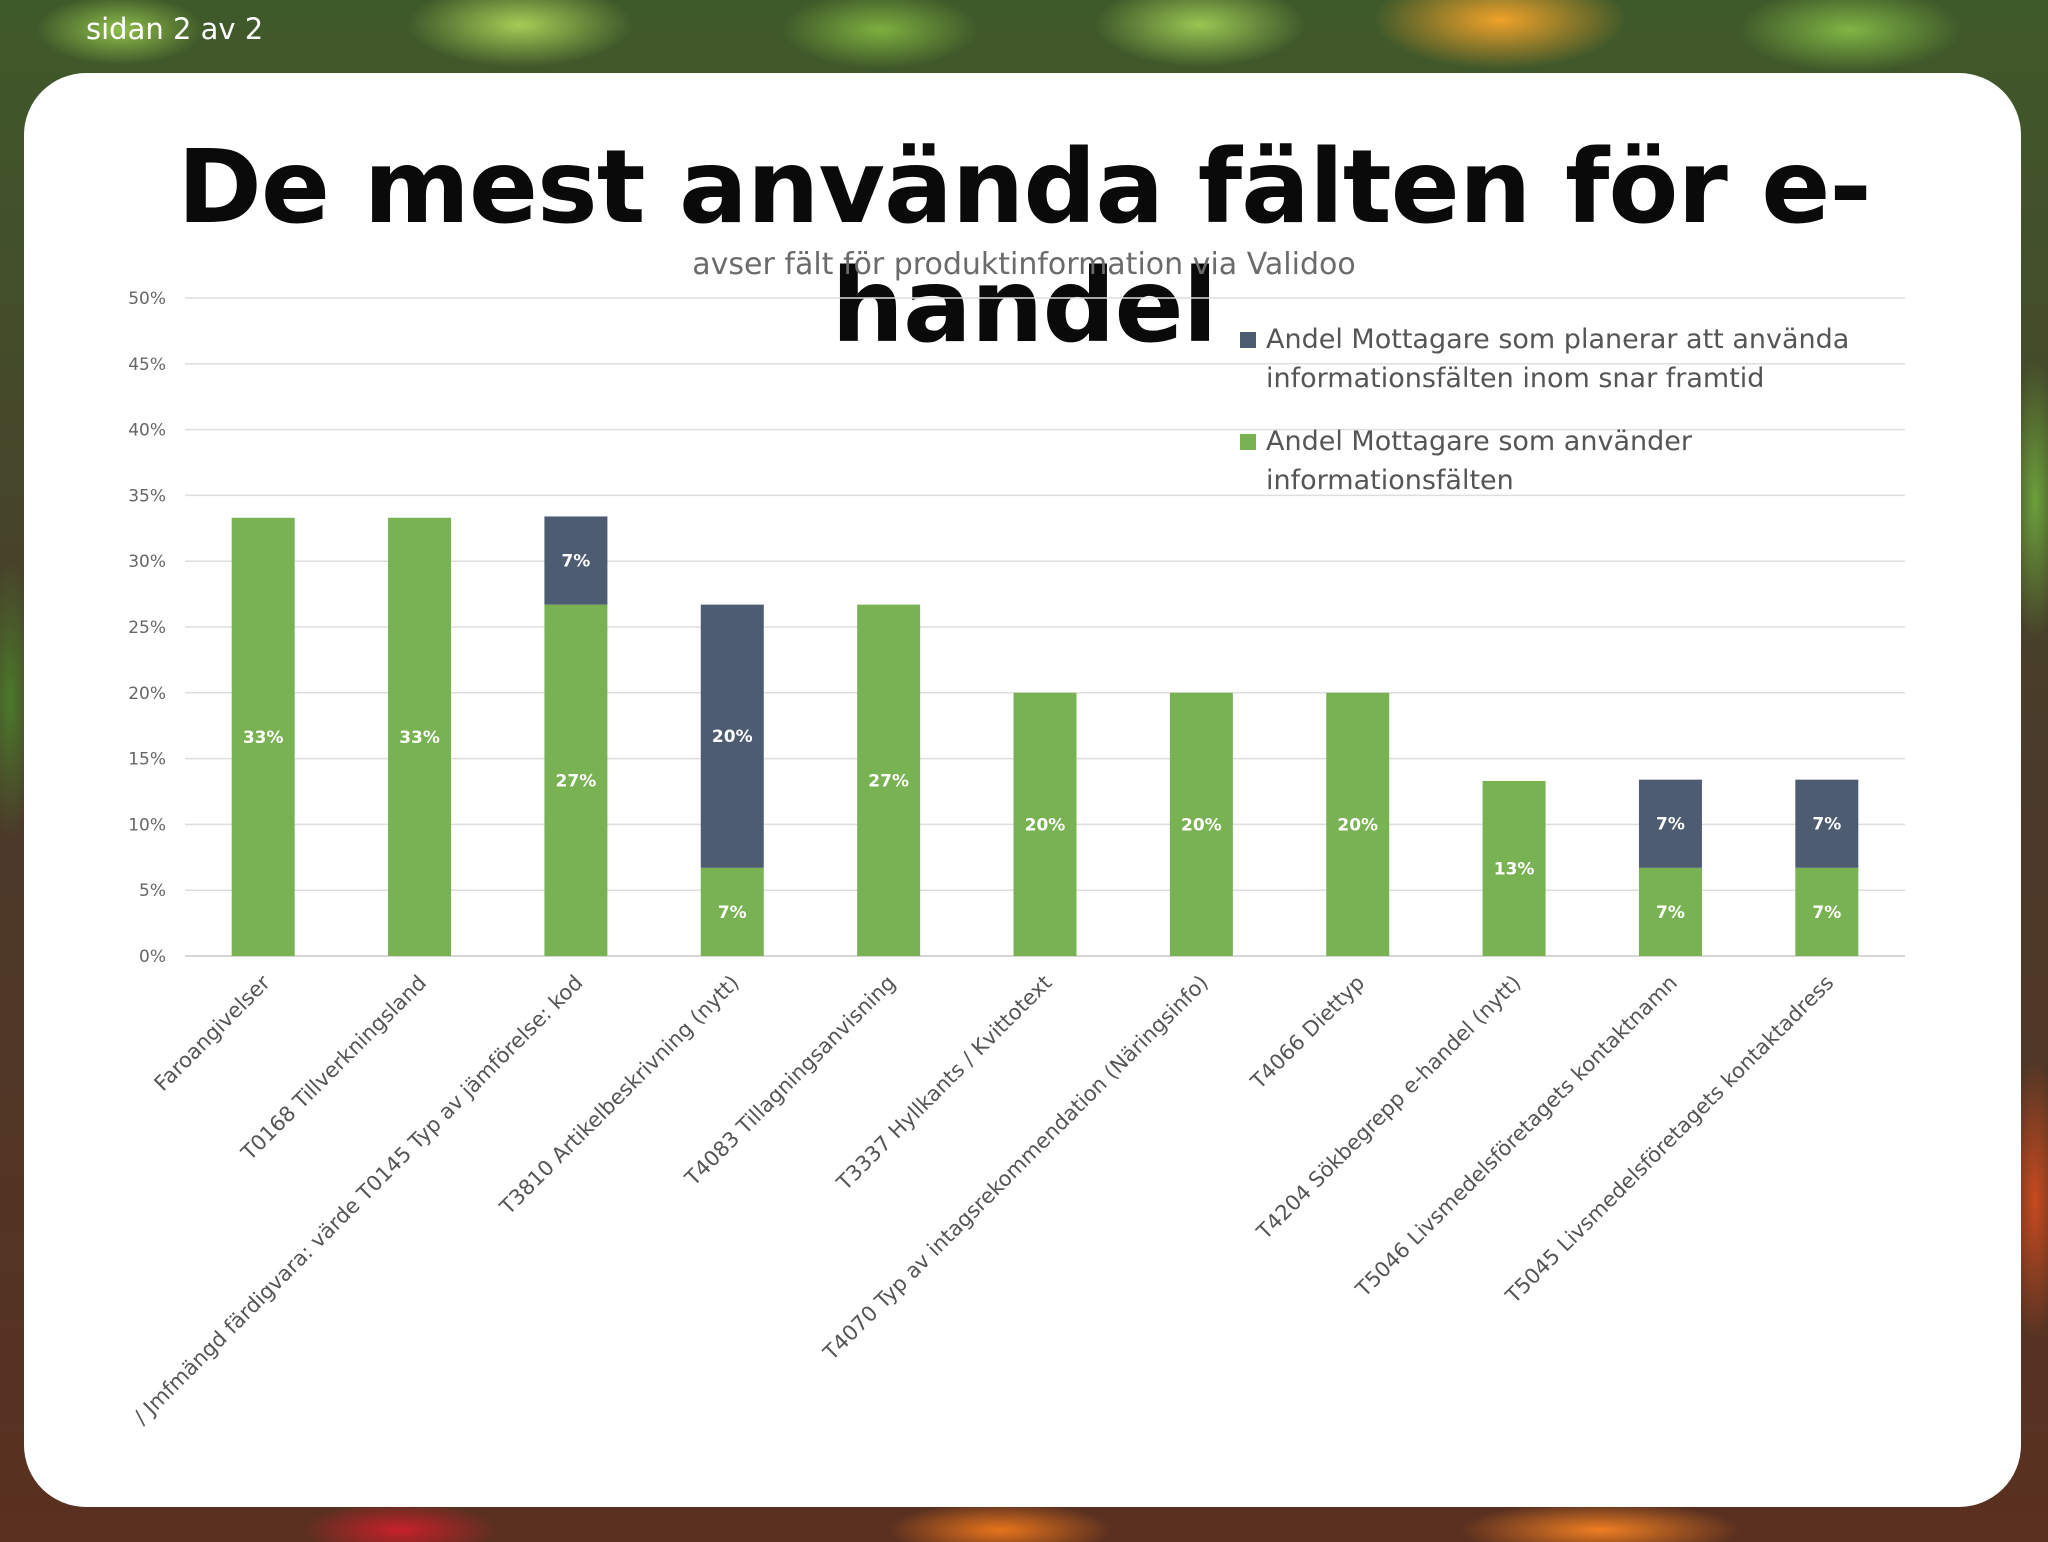  I want to click on y-tick-label: 10%, so click(147, 825).